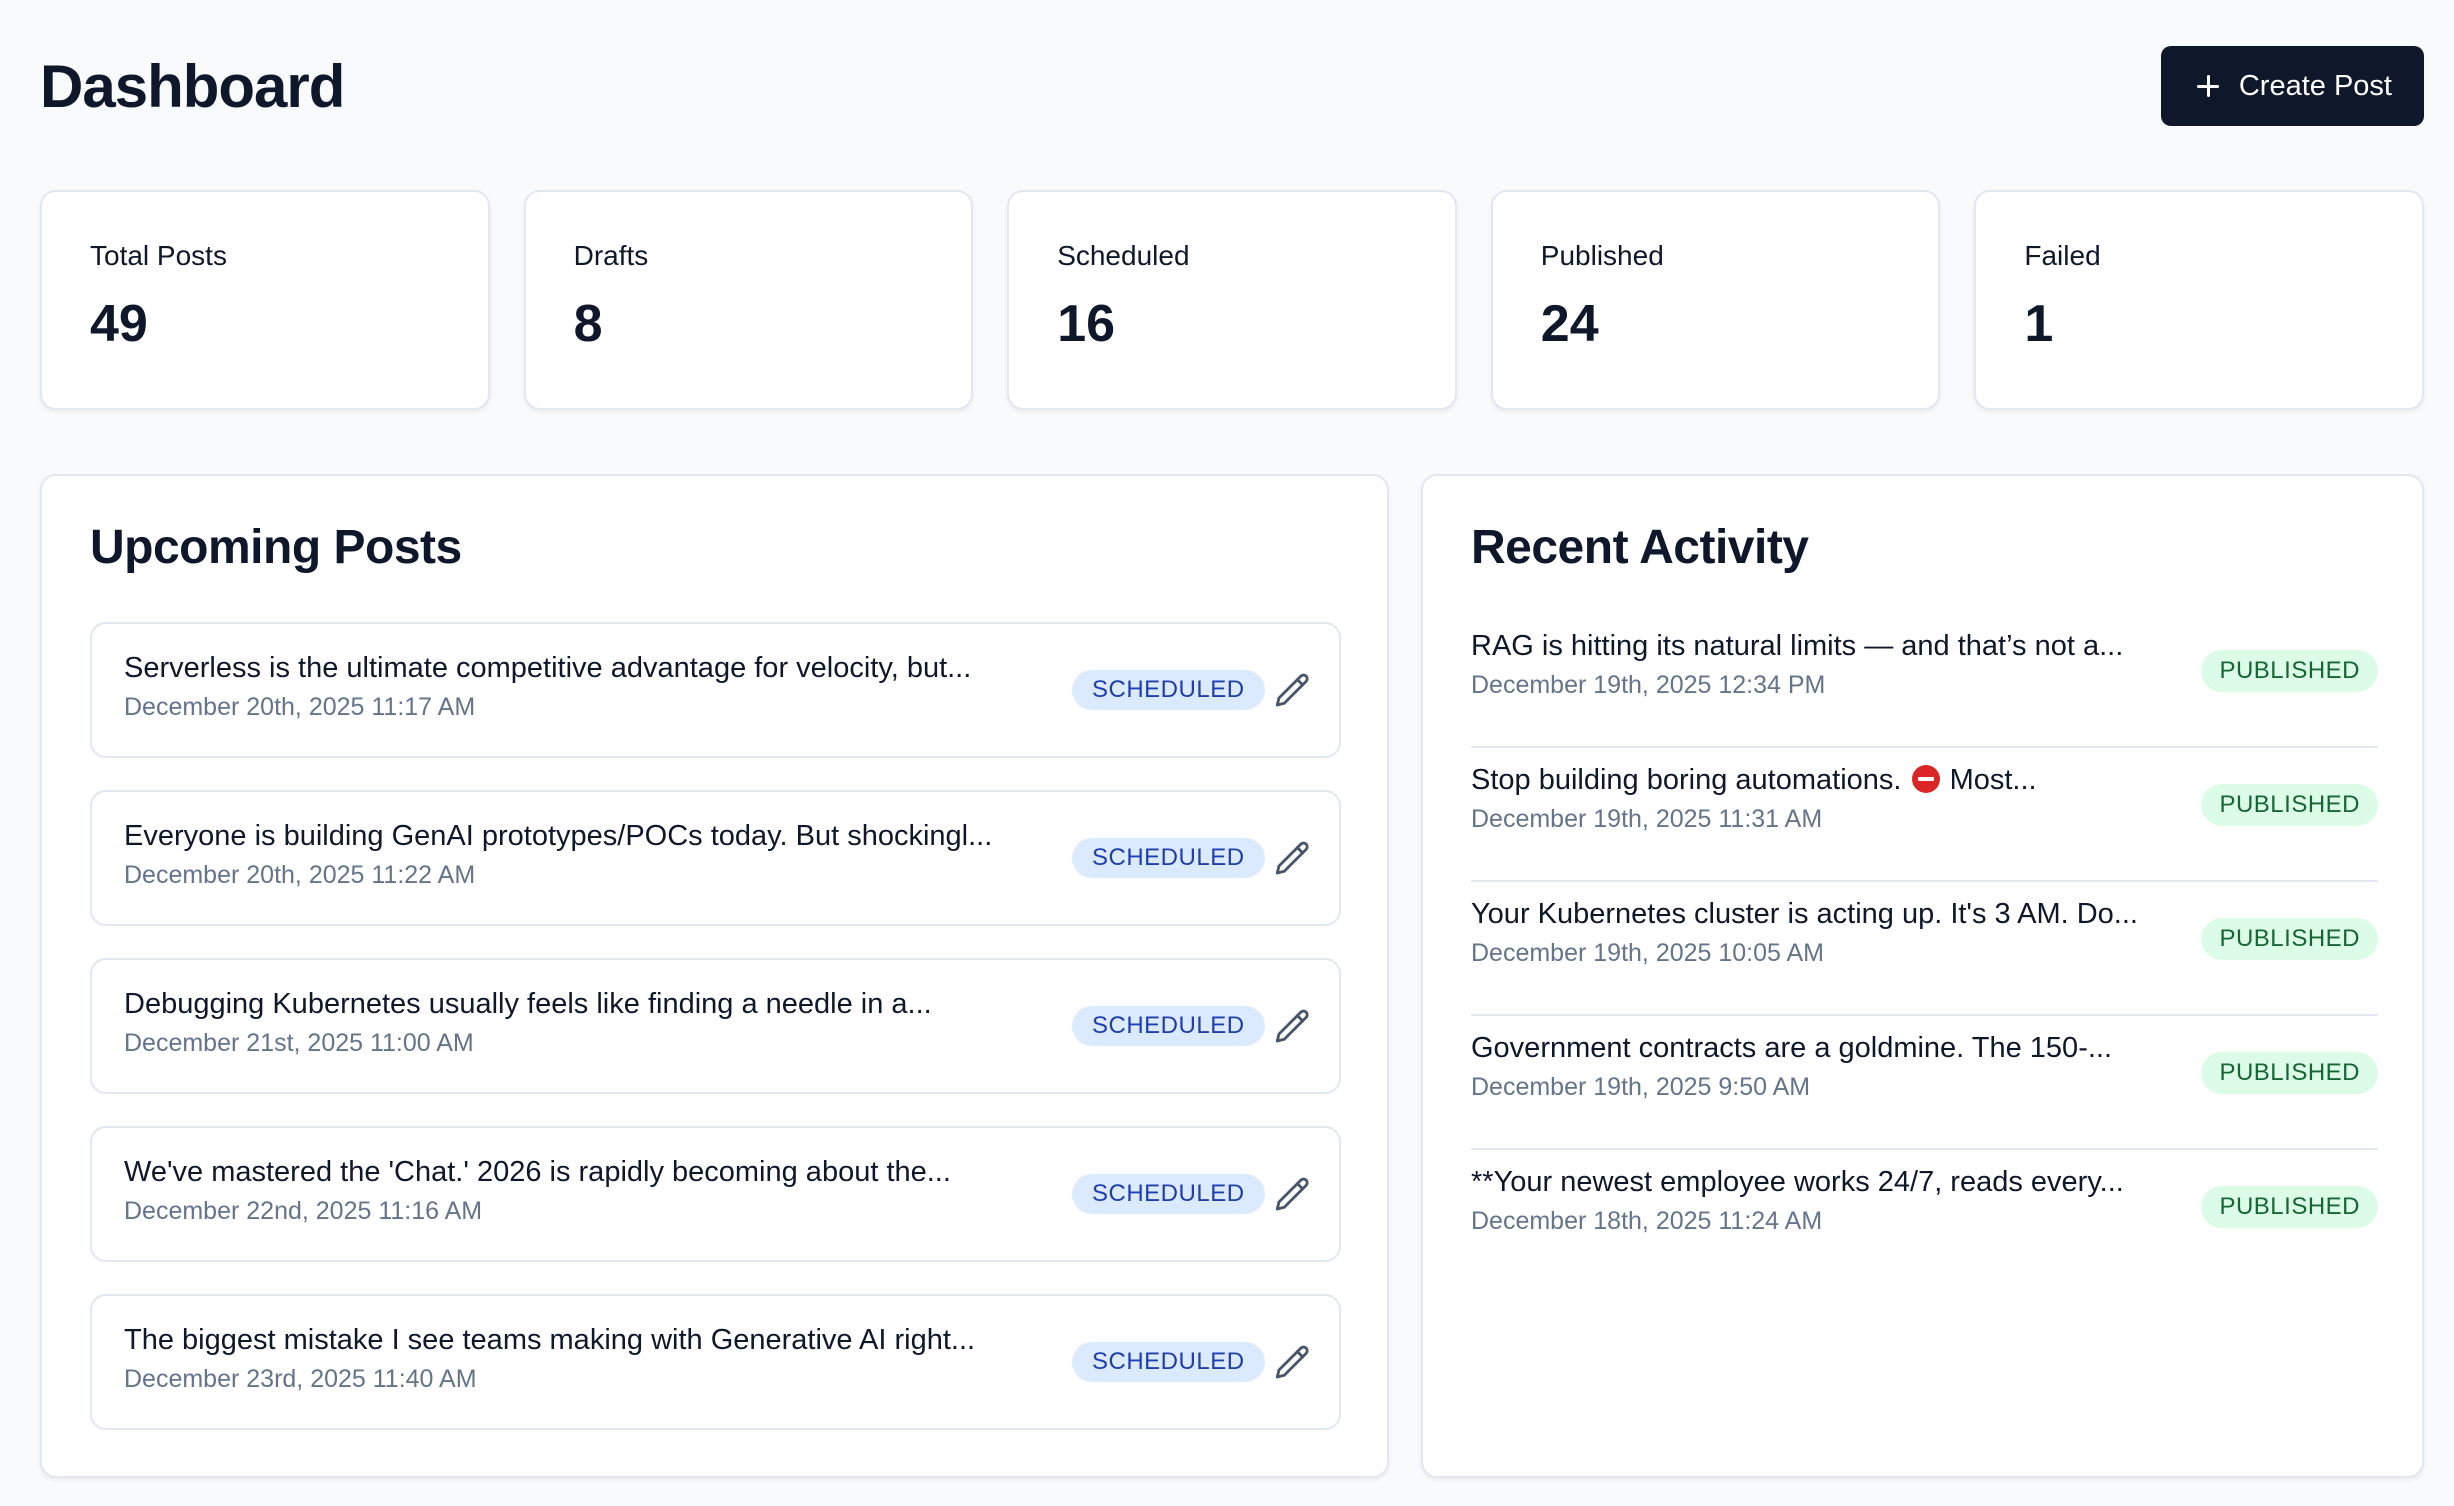 This screenshot has width=2454, height=1506. I want to click on activity-title-start: Stop building boring automations., so click(1690, 780).